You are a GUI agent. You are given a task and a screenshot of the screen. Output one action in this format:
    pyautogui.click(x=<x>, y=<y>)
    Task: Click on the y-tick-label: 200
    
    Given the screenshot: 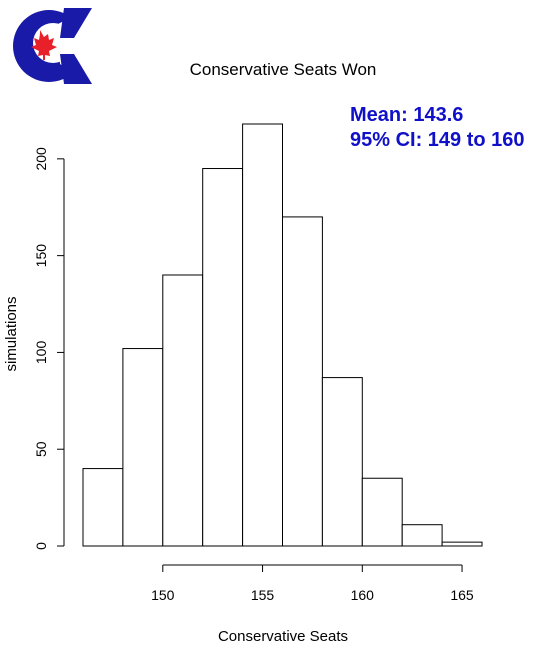 What is the action you would take?
    pyautogui.click(x=41, y=159)
    